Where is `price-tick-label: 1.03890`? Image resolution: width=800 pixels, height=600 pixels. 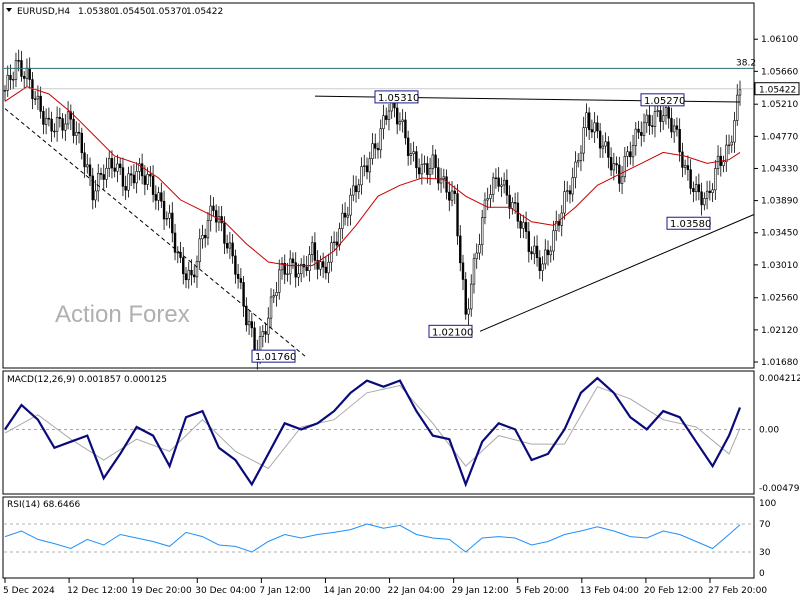 price-tick-label: 1.03890 is located at coordinates (779, 202).